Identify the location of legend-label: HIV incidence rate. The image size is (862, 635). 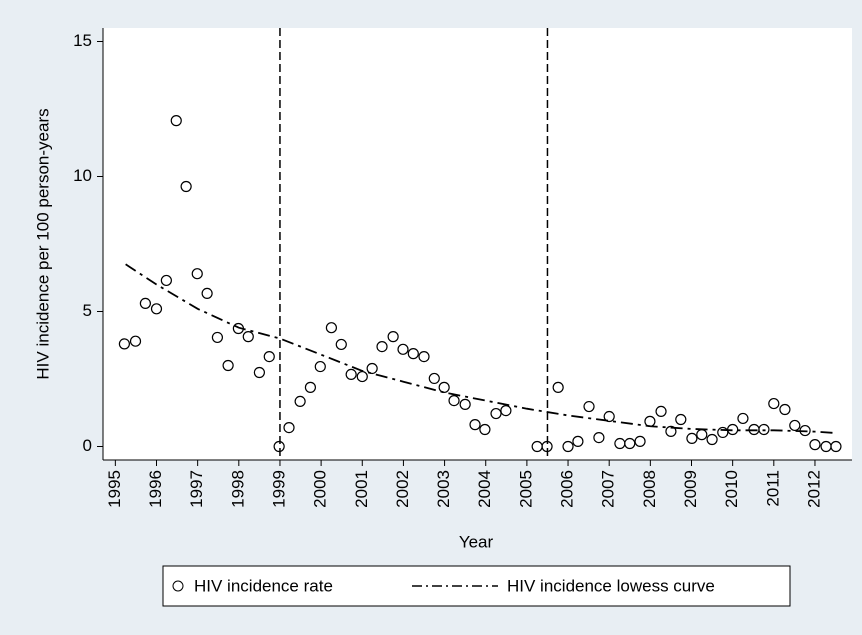
(263, 585).